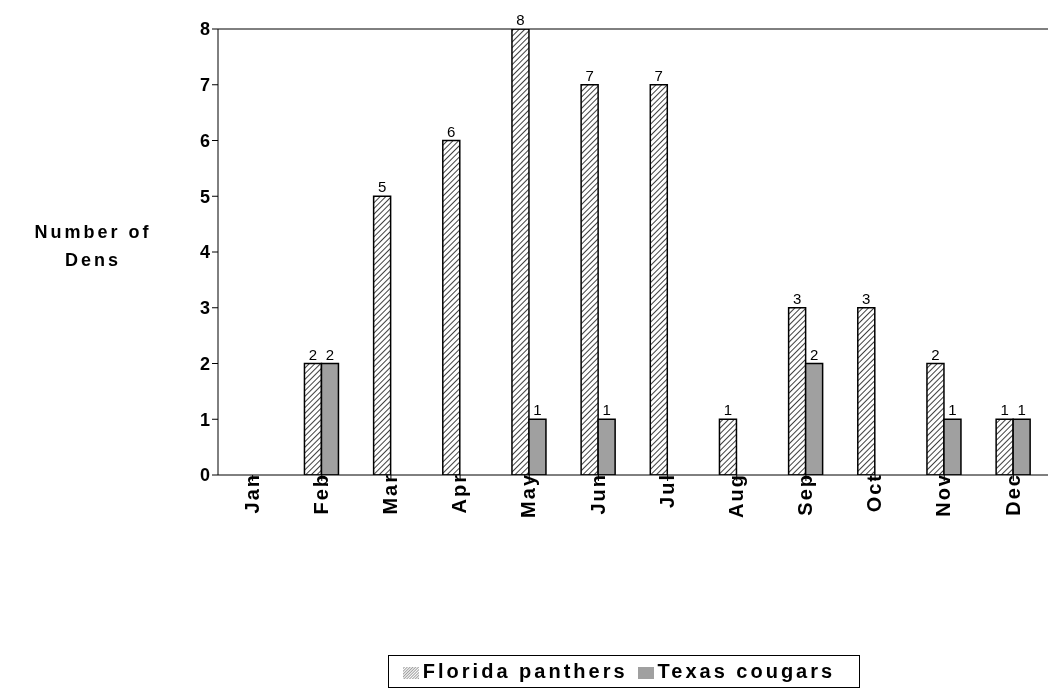 This screenshot has width=1052, height=690. I want to click on legend-label: Florida panthers, so click(525, 671).